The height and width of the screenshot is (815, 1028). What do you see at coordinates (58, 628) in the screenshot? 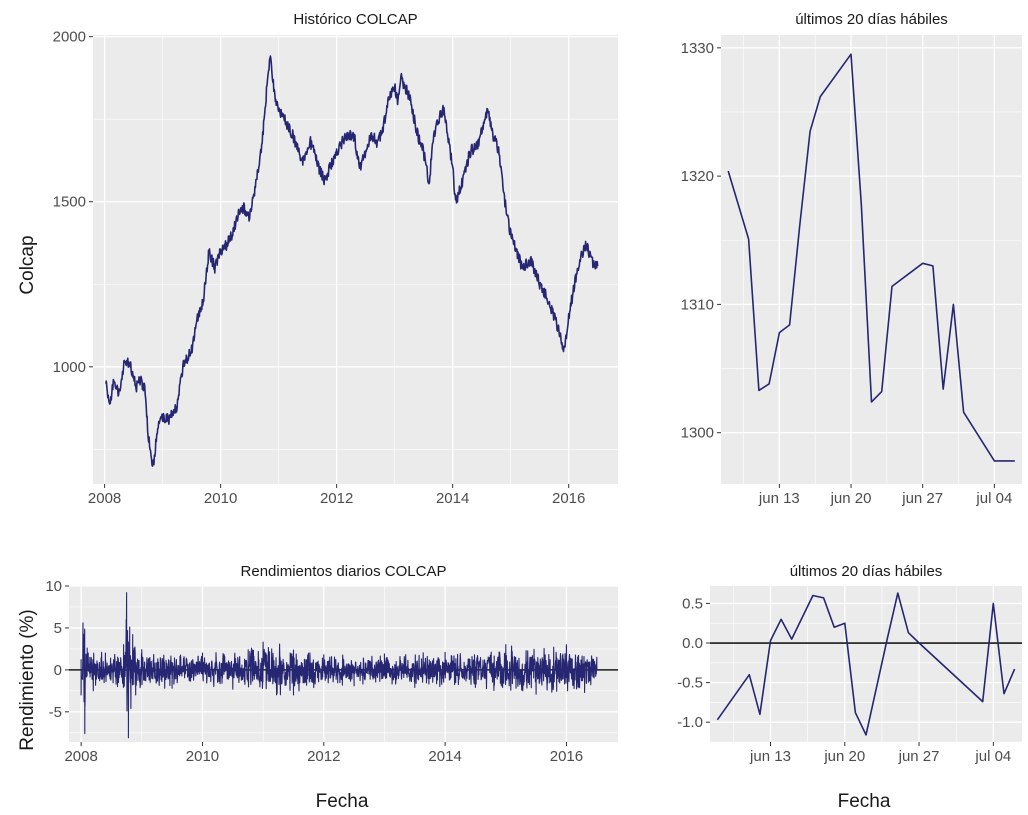
I see `y-tick-label: 5` at bounding box center [58, 628].